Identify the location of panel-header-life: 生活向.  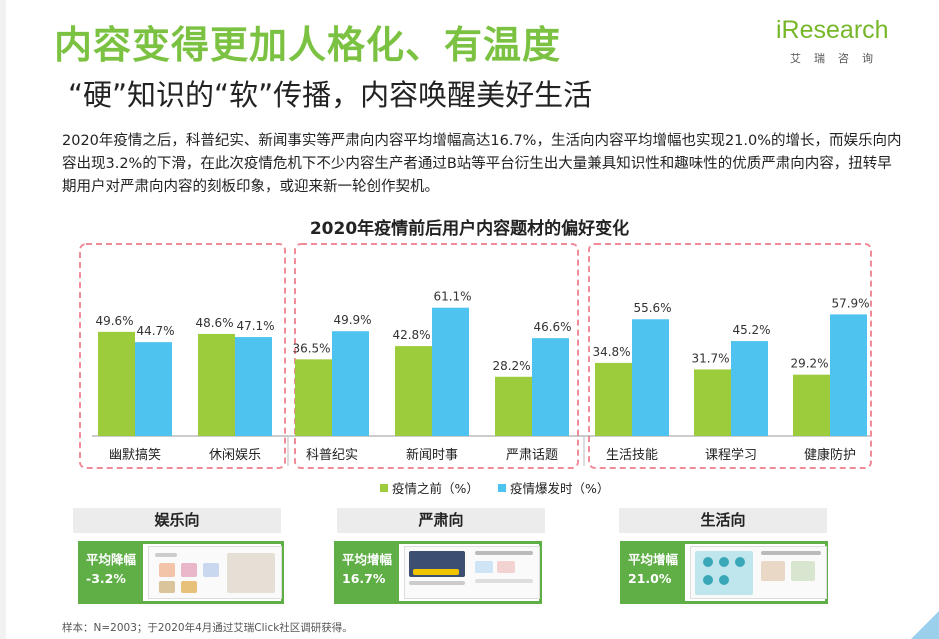
(723, 520).